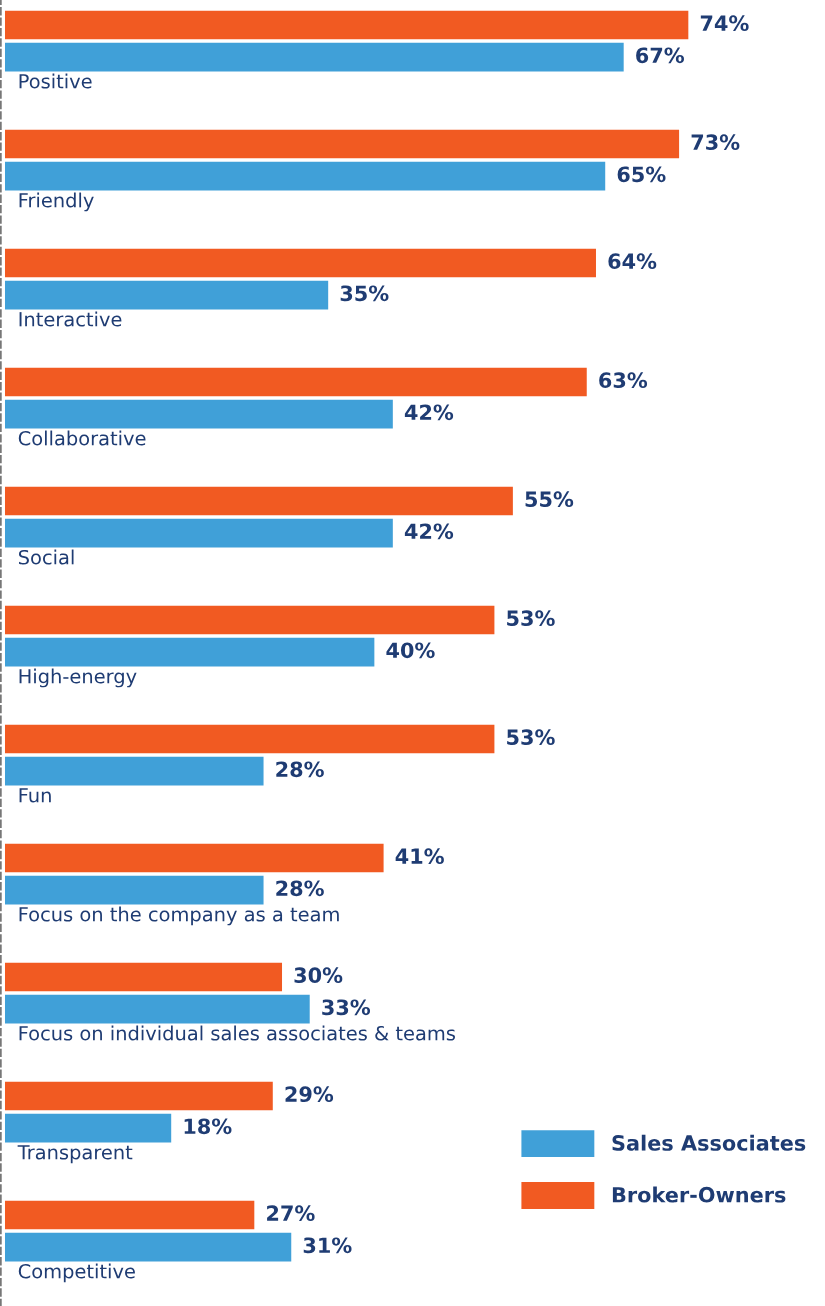 This screenshot has width=825, height=1306. What do you see at coordinates (364, 293) in the screenshot?
I see `data-label: 35%` at bounding box center [364, 293].